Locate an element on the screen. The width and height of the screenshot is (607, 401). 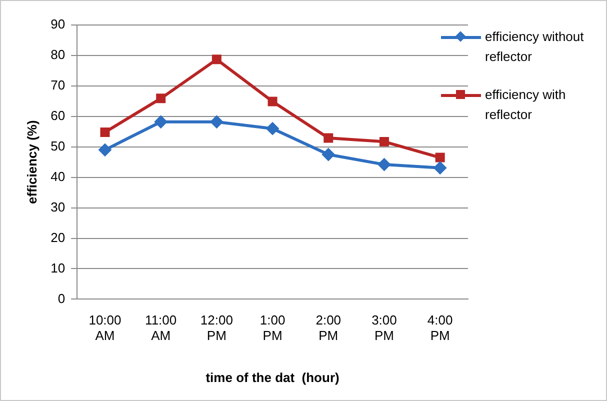
x-tick-label: 3:00 PM is located at coordinates (384, 328).